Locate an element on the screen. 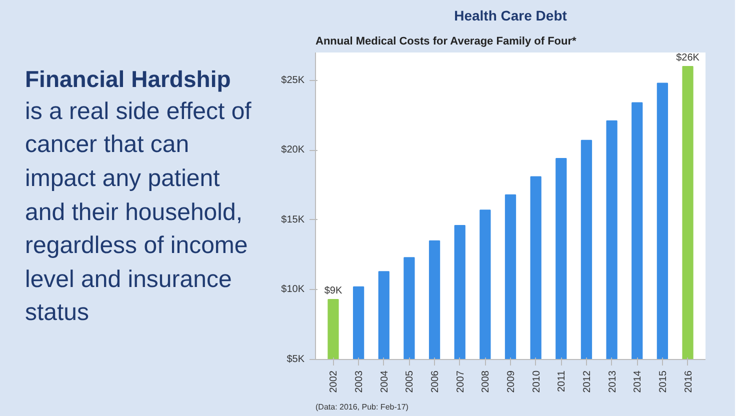 The image size is (740, 416). x-tick-label: 2002 is located at coordinates (334, 381).